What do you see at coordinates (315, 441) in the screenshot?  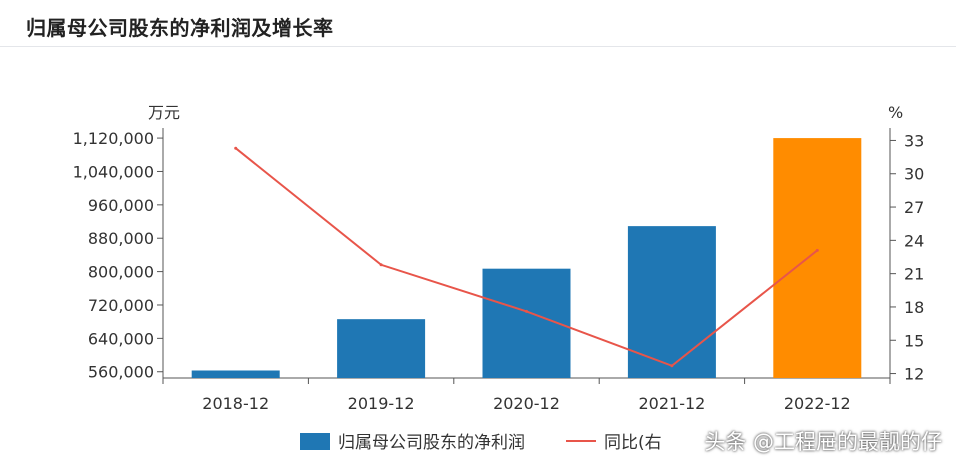 I see `legend-swatch-bar` at bounding box center [315, 441].